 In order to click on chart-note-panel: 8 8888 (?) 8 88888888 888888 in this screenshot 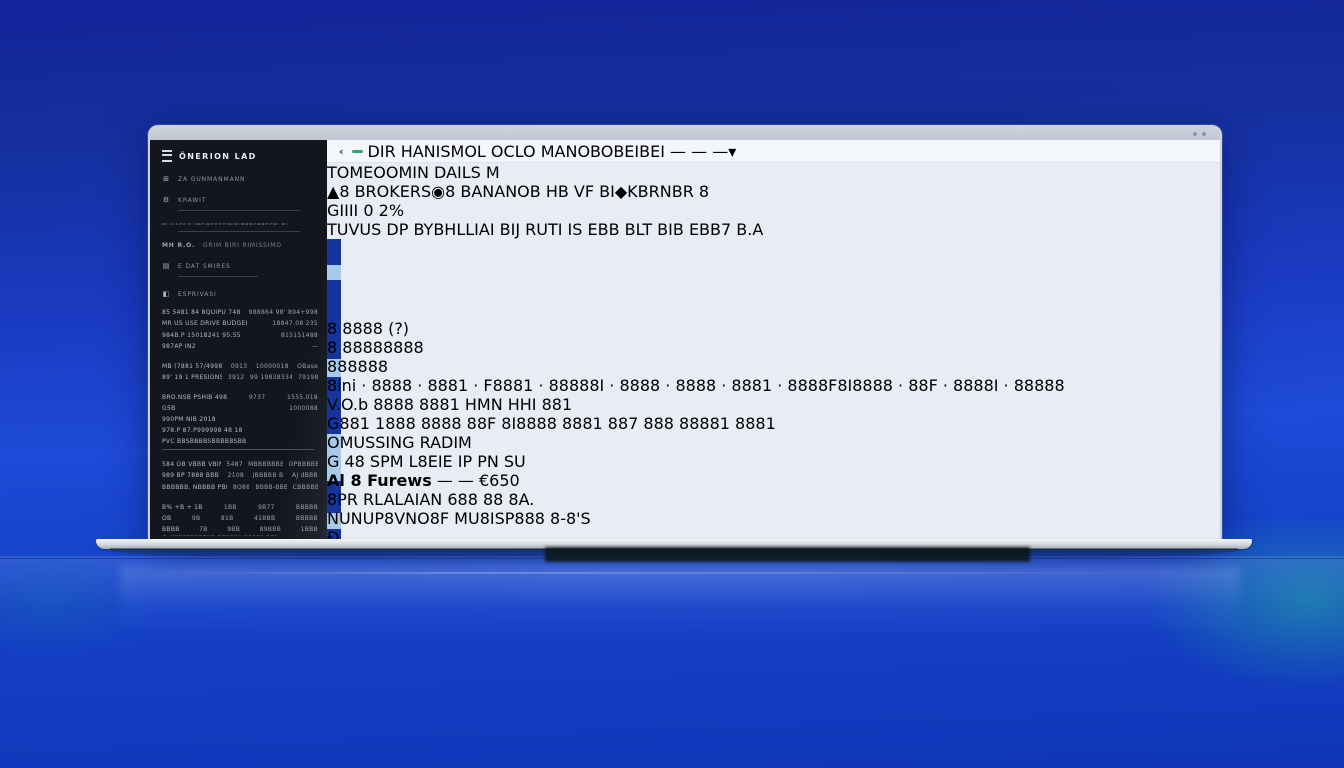, I will do `click(375, 347)`.